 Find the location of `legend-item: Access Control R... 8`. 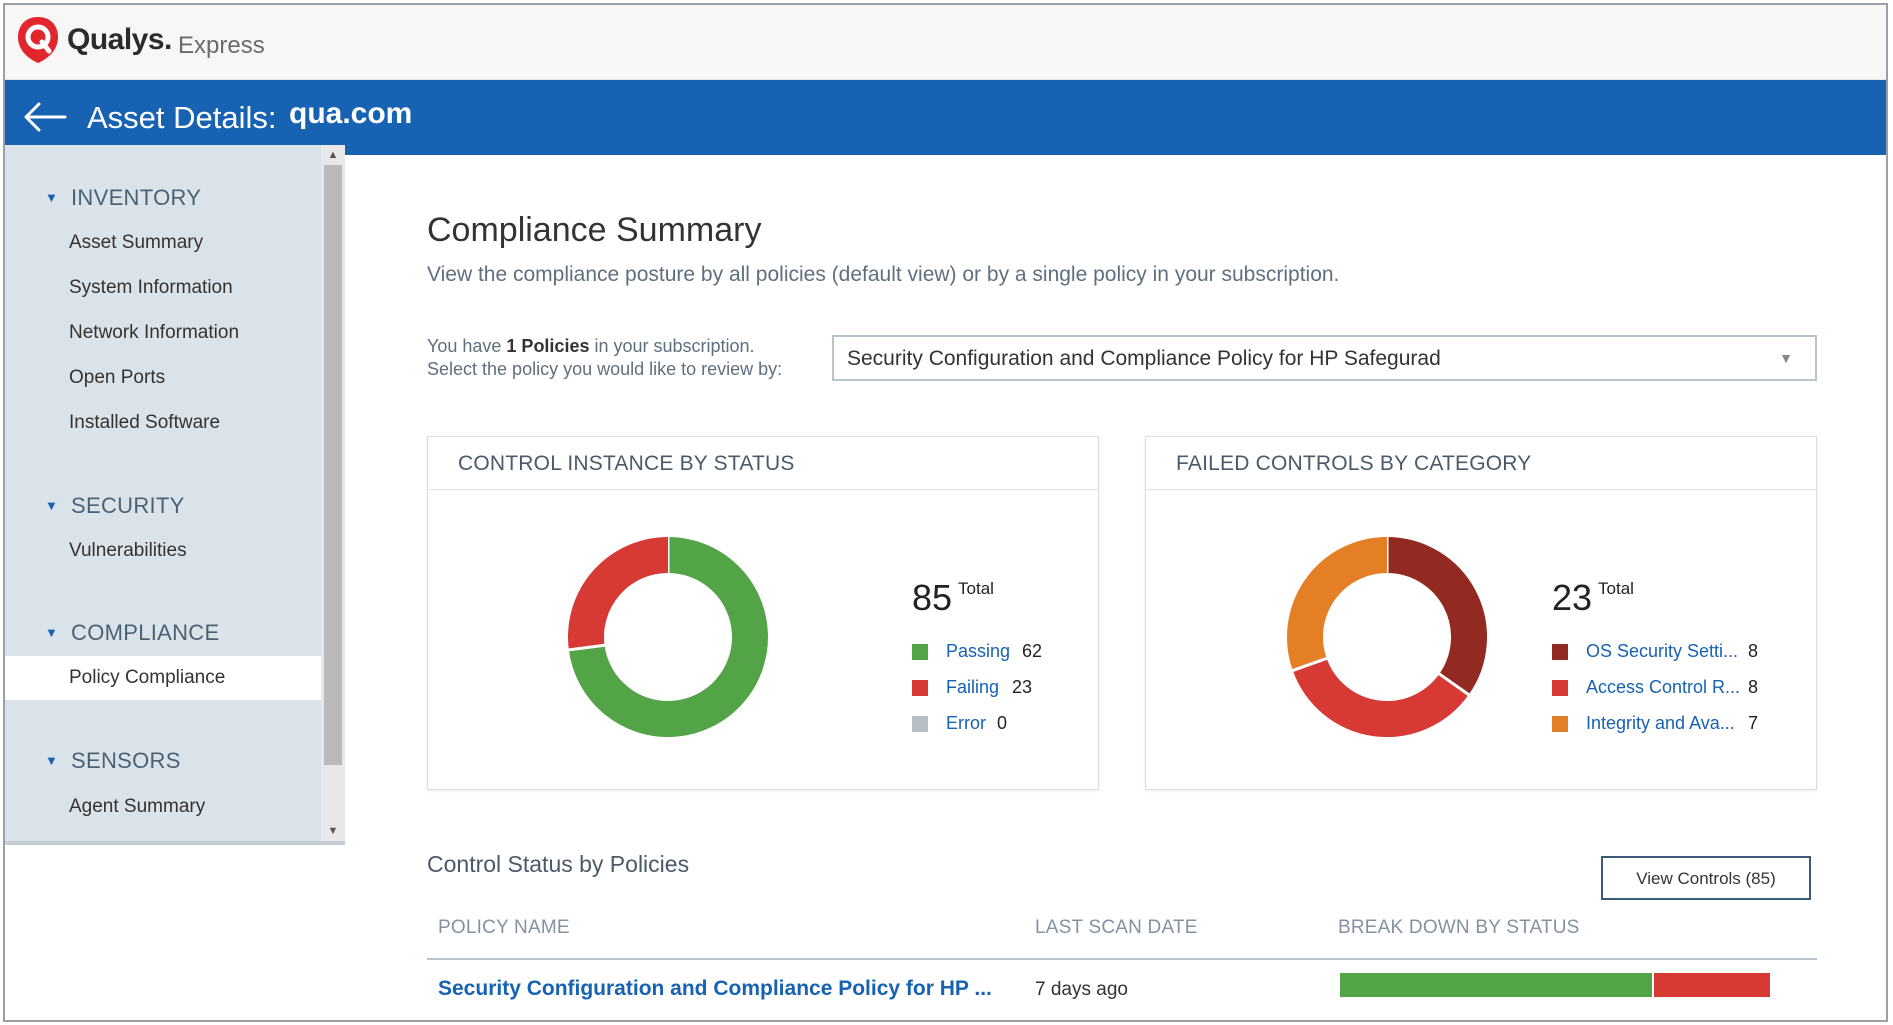

legend-item: Access Control R... 8 is located at coordinates (1655, 689).